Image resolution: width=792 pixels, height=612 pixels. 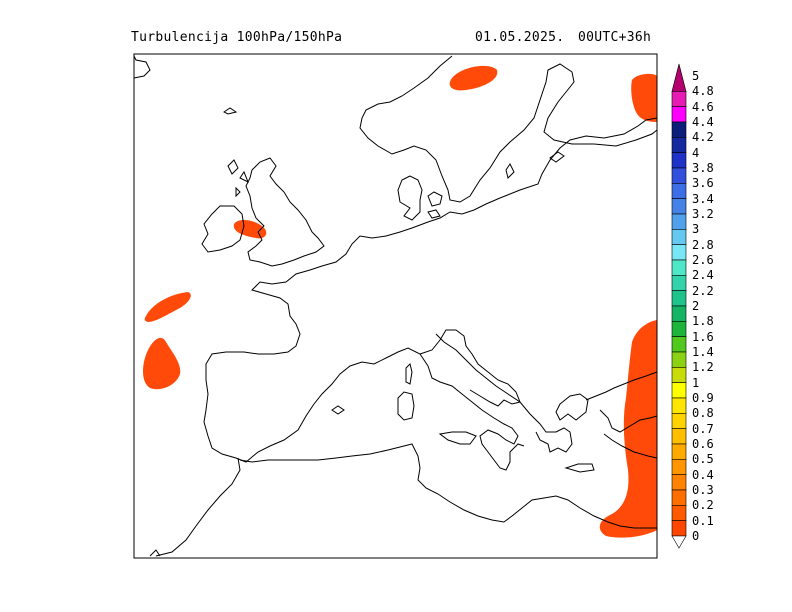 What do you see at coordinates (696, 76) in the screenshot?
I see `colorbar-label: 5` at bounding box center [696, 76].